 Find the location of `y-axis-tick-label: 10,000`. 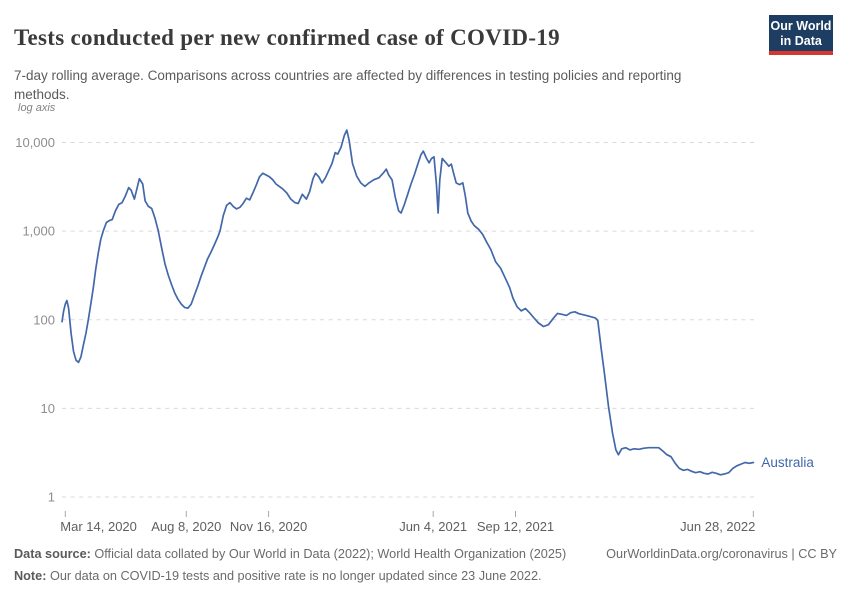

y-axis-tick-label: 10,000 is located at coordinates (35, 142).